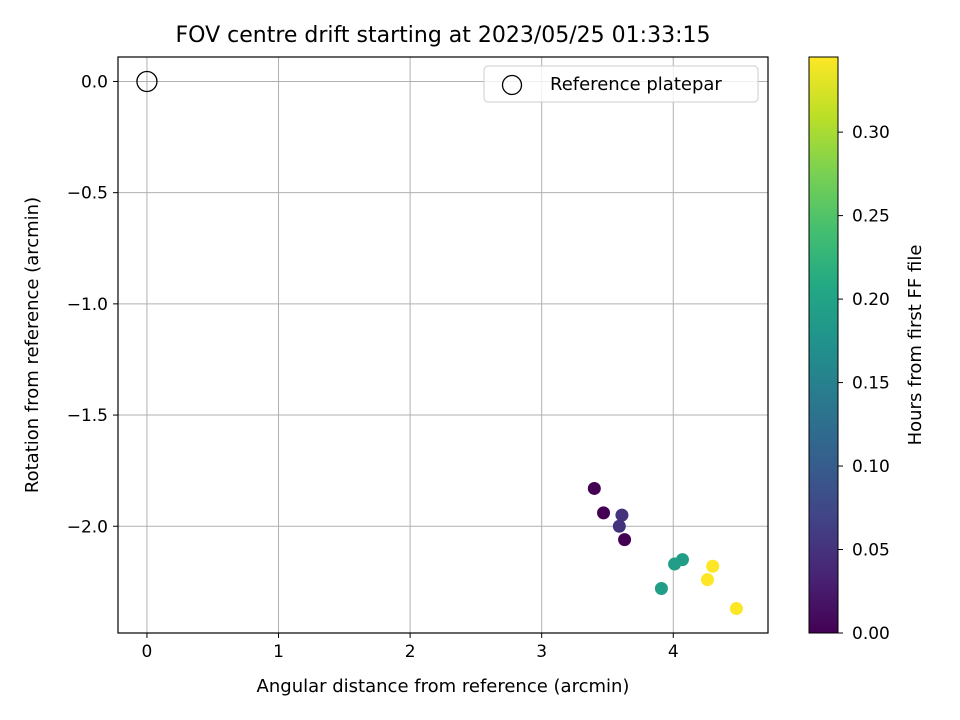 The image size is (960, 720). I want to click on y-axis-ticks: 0.0 −0.5 −1.0 −1.5 −2.0, so click(92, 304).